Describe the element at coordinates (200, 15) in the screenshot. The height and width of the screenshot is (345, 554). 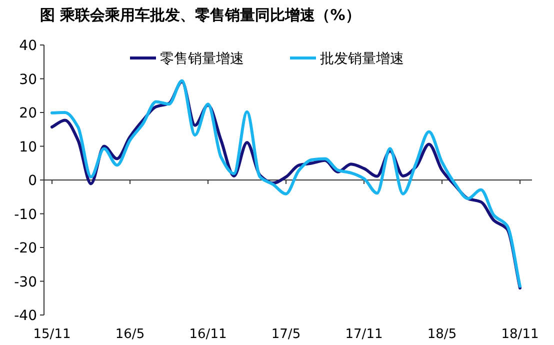
I see `chart-title: 图 乘联会乘用车批发、零售销量同比增速（%）` at that location.